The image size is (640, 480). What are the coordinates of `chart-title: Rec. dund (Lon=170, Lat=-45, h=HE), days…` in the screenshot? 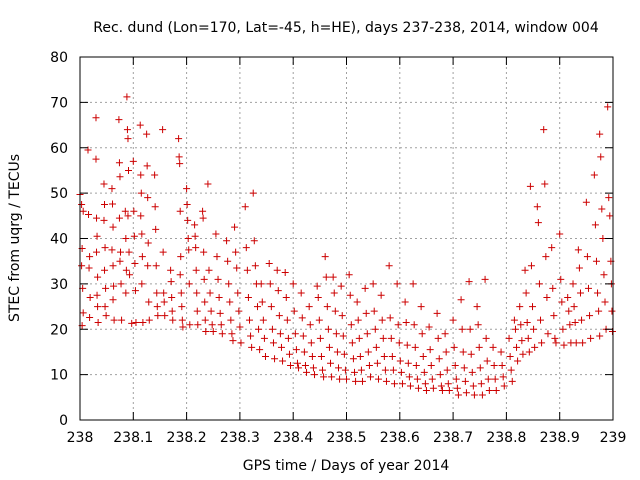 It's located at (346, 28).